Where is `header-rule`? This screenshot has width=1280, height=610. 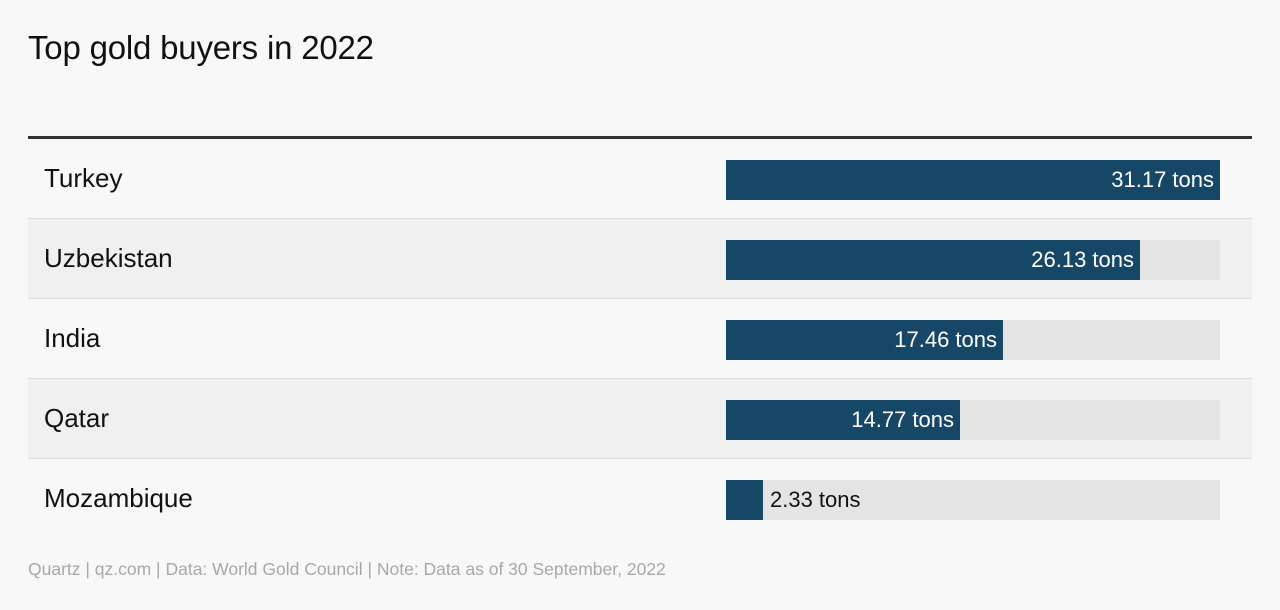
header-rule is located at coordinates (640, 137).